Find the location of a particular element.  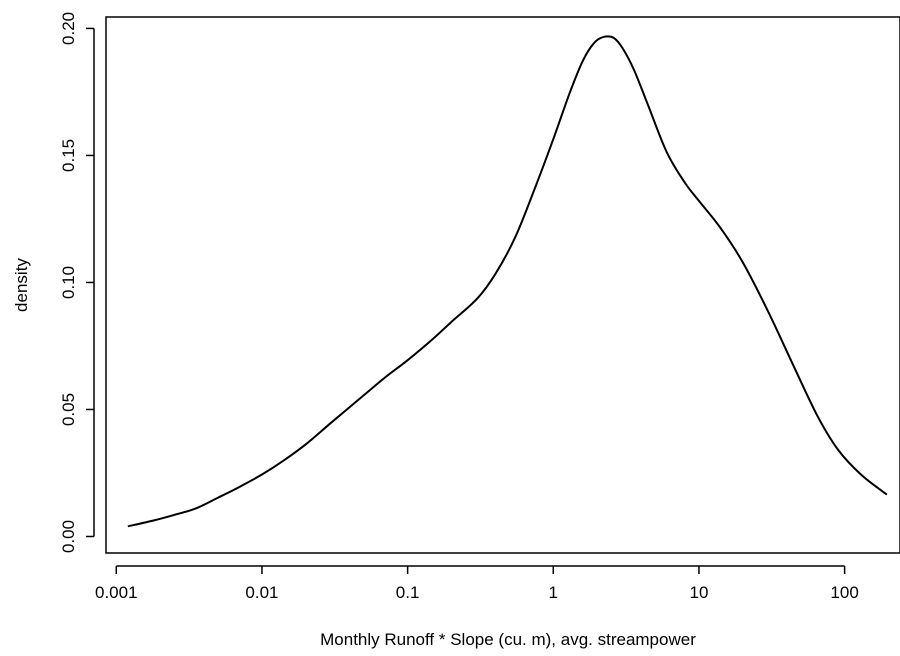

x-axis: 0.001 0.01 0.1 1 10 100 is located at coordinates (477, 583).